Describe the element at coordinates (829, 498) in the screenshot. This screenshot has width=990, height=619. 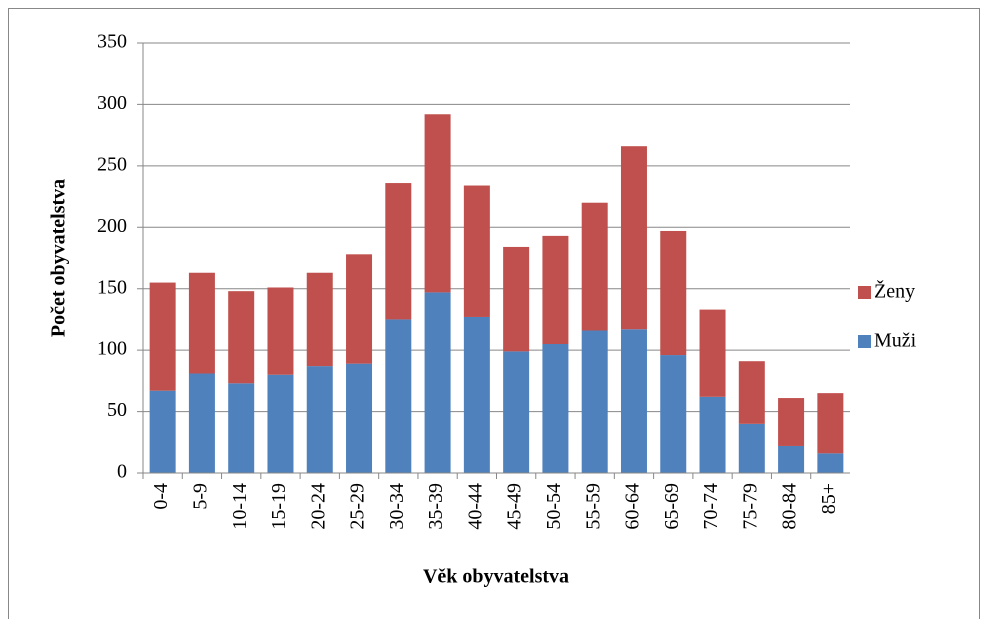
I see `x-tick-label: 85+` at that location.